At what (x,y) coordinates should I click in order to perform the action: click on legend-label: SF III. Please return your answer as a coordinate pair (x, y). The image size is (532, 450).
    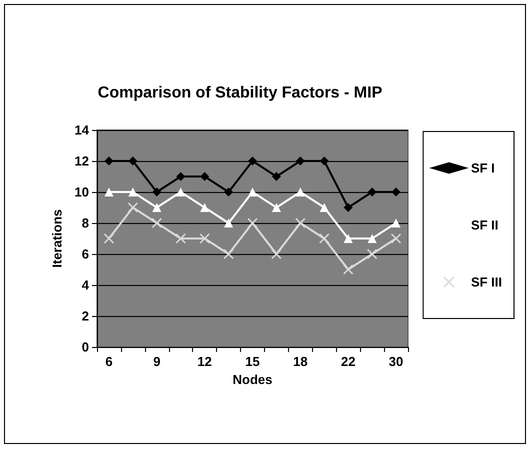
    Looking at the image, I should click on (486, 282).